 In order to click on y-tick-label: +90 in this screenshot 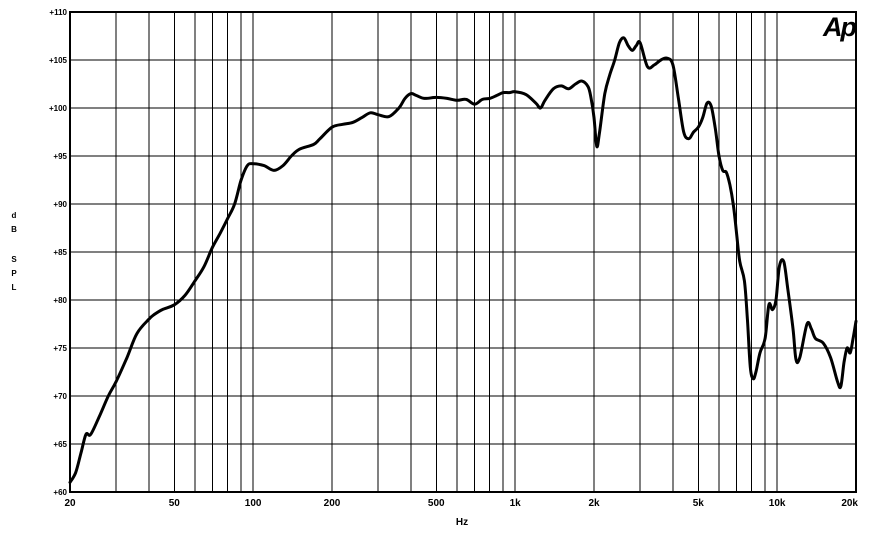, I will do `click(60, 204)`.